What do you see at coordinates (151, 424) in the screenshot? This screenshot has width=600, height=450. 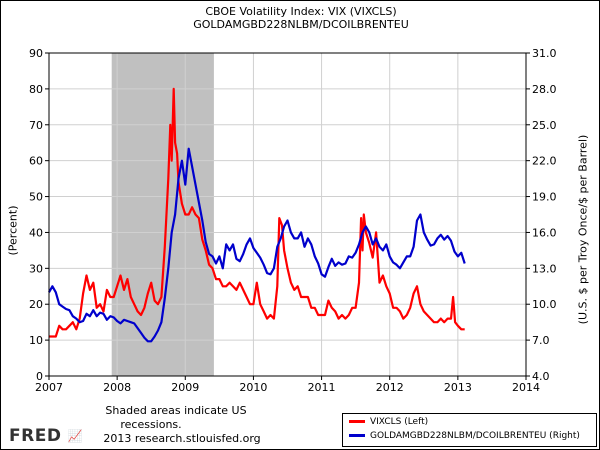 I see `recession-note-line2: recessions.` at bounding box center [151, 424].